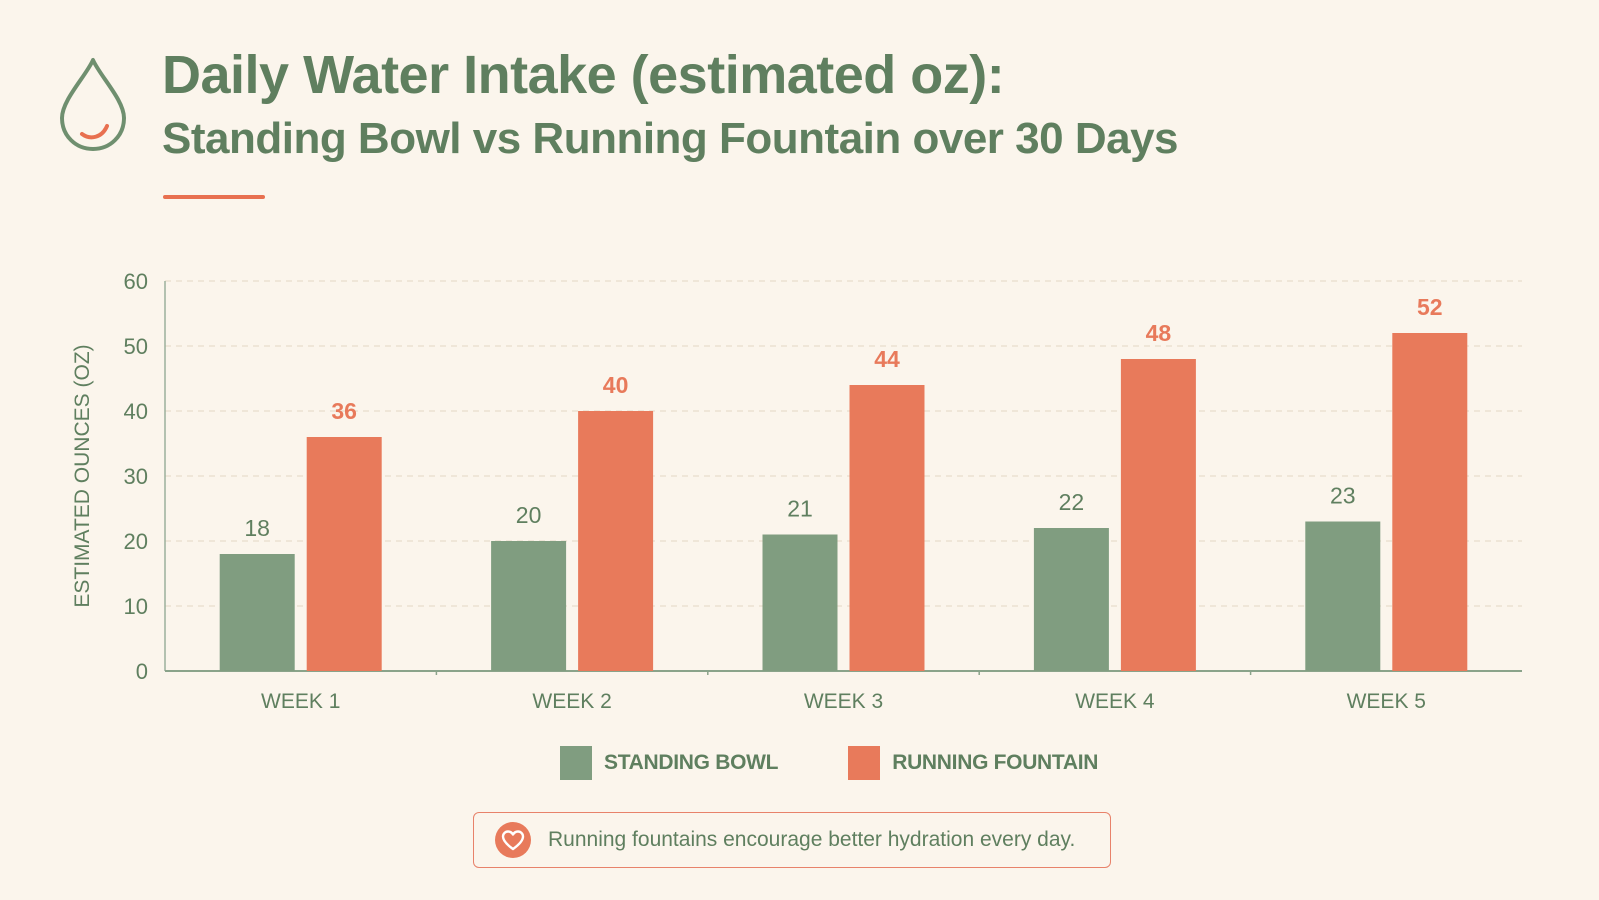  Describe the element at coordinates (513, 840) in the screenshot. I see `heart-icon` at that location.